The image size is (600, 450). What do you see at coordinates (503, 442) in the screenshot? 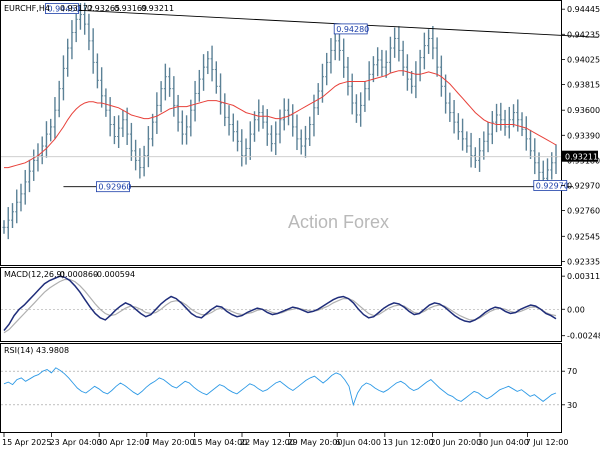
I see `x-tick-label: 30 Jun 04:00` at bounding box center [503, 442].